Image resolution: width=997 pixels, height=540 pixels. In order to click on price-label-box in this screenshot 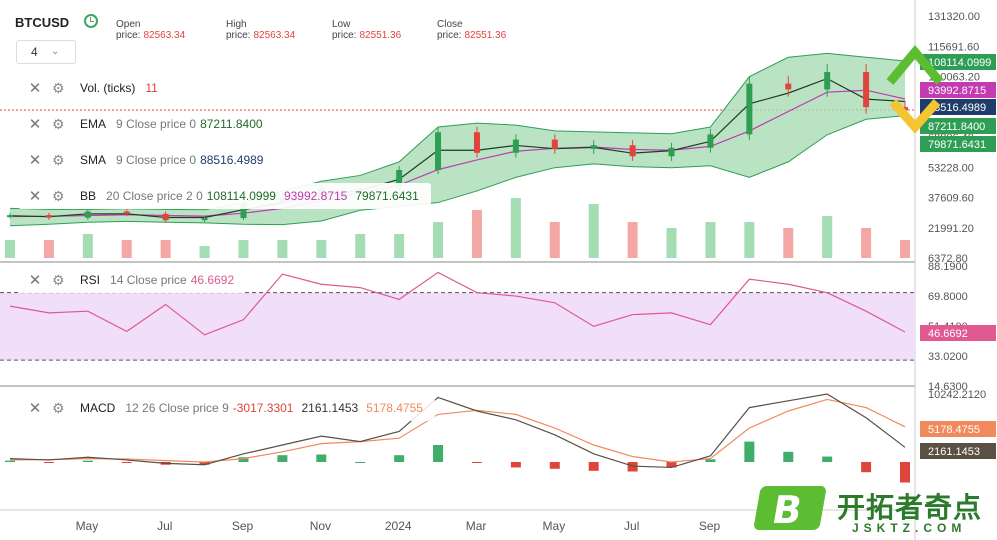, I will do `click(958, 144)`.